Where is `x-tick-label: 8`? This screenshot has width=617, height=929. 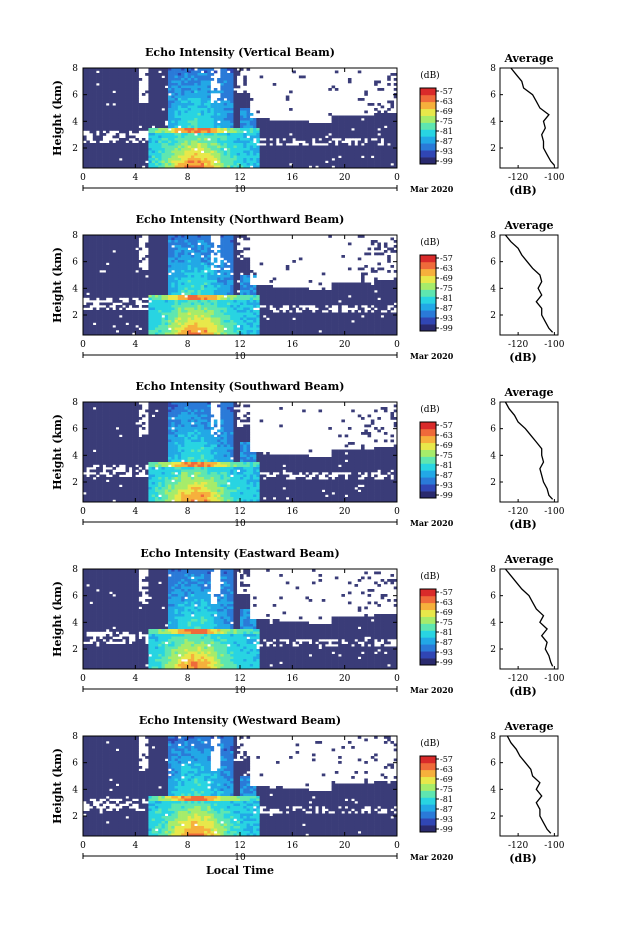 x-tick-label: 8 is located at coordinates (188, 846).